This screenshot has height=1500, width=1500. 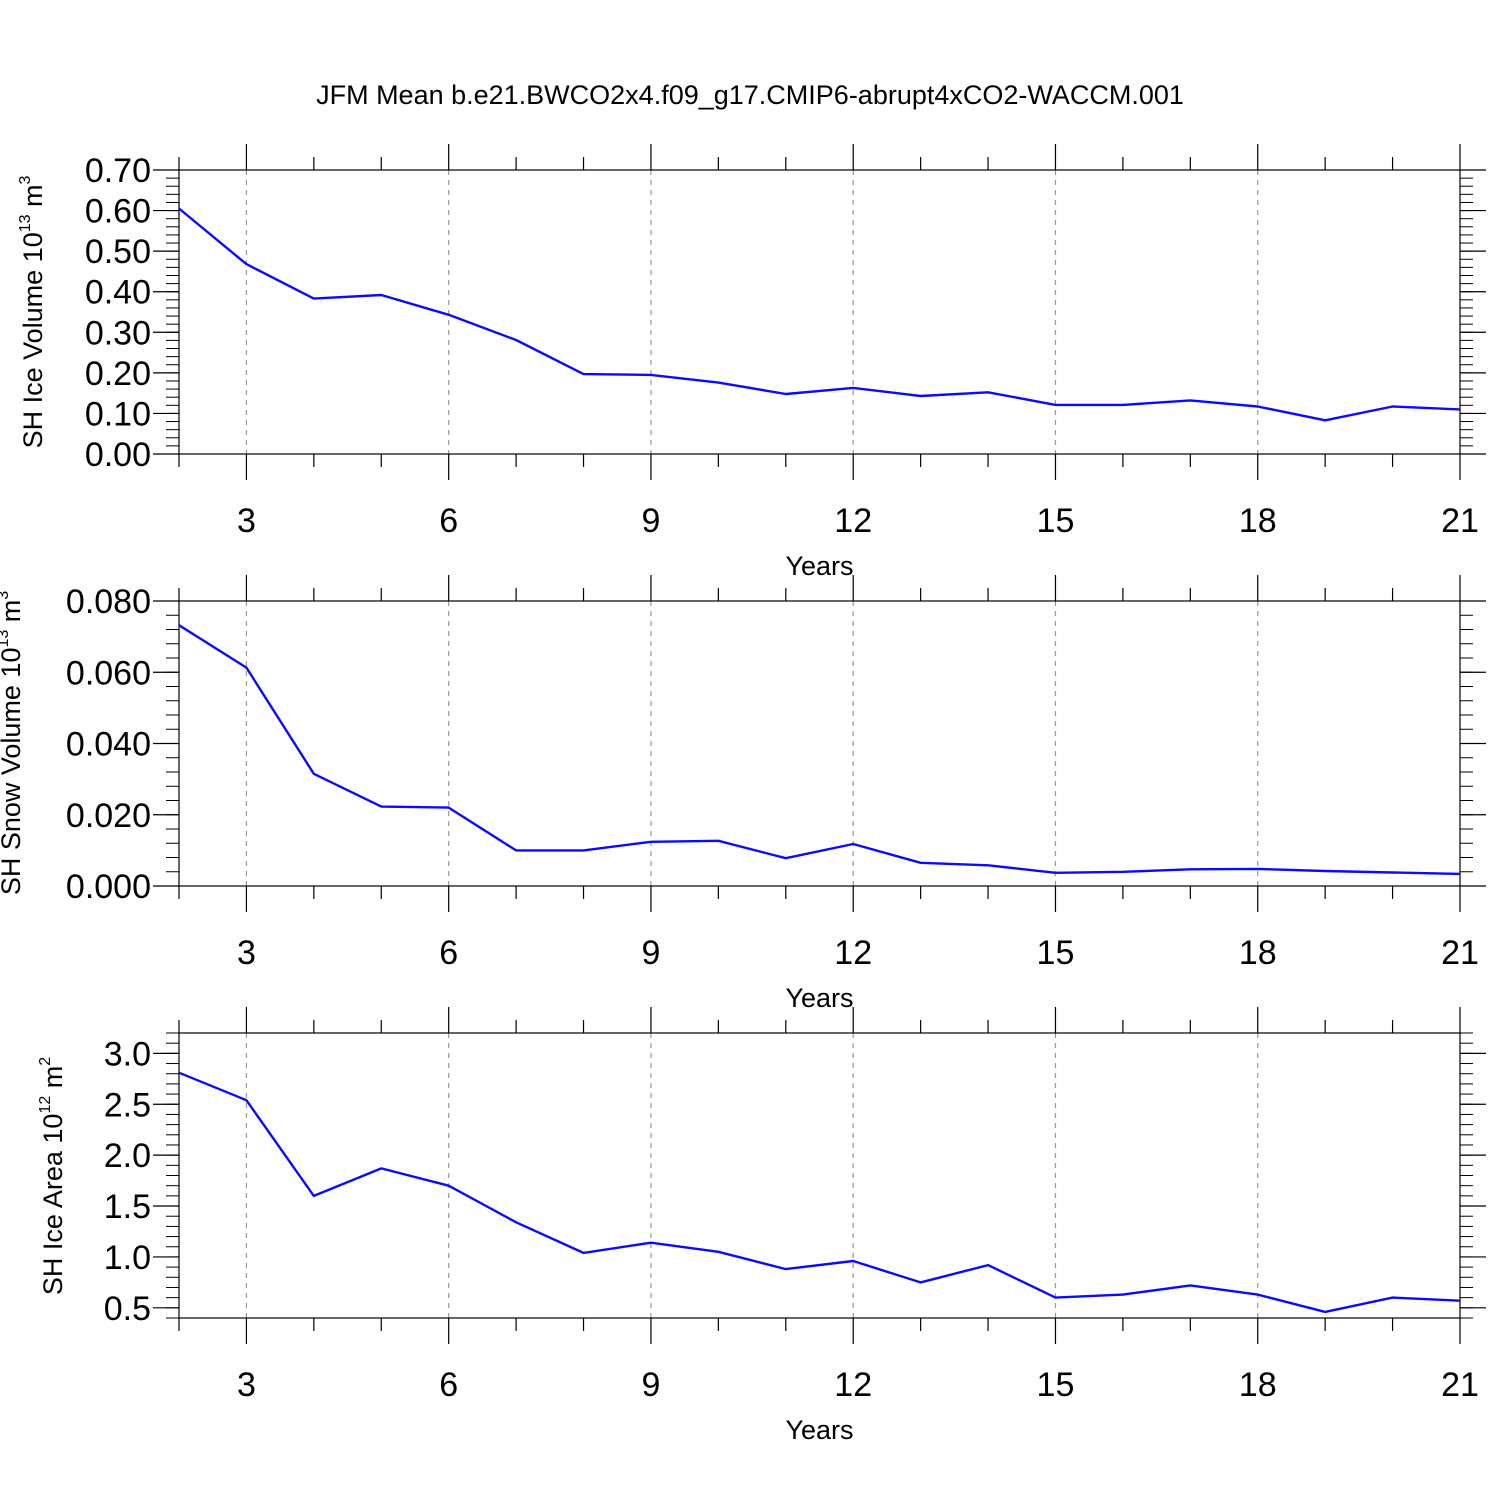 I want to click on y-tick-label: 0.080, so click(x=108, y=602).